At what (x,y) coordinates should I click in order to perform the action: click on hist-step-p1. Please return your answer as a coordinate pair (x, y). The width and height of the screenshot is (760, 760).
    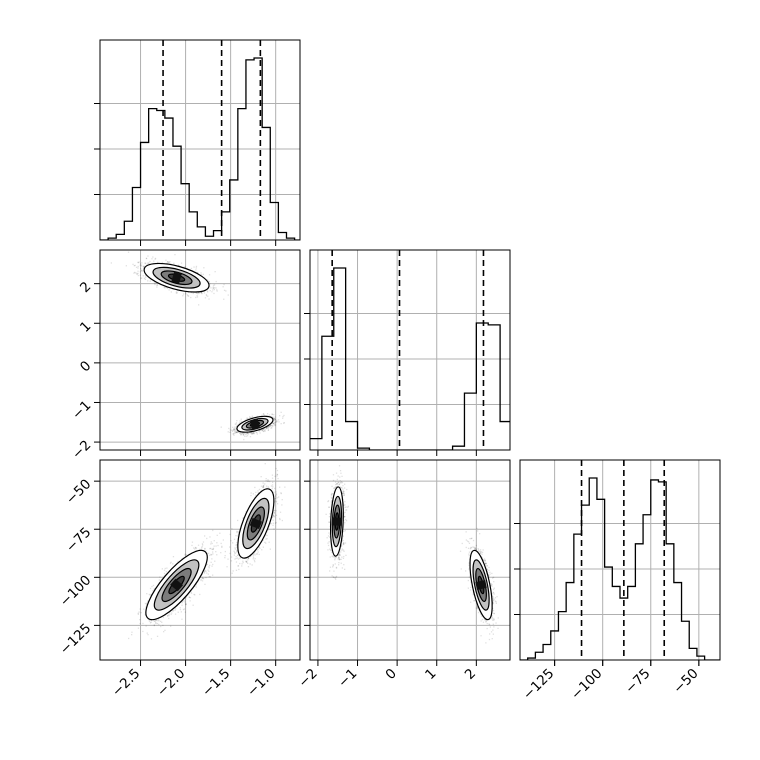
    Looking at the image, I should click on (200, 148).